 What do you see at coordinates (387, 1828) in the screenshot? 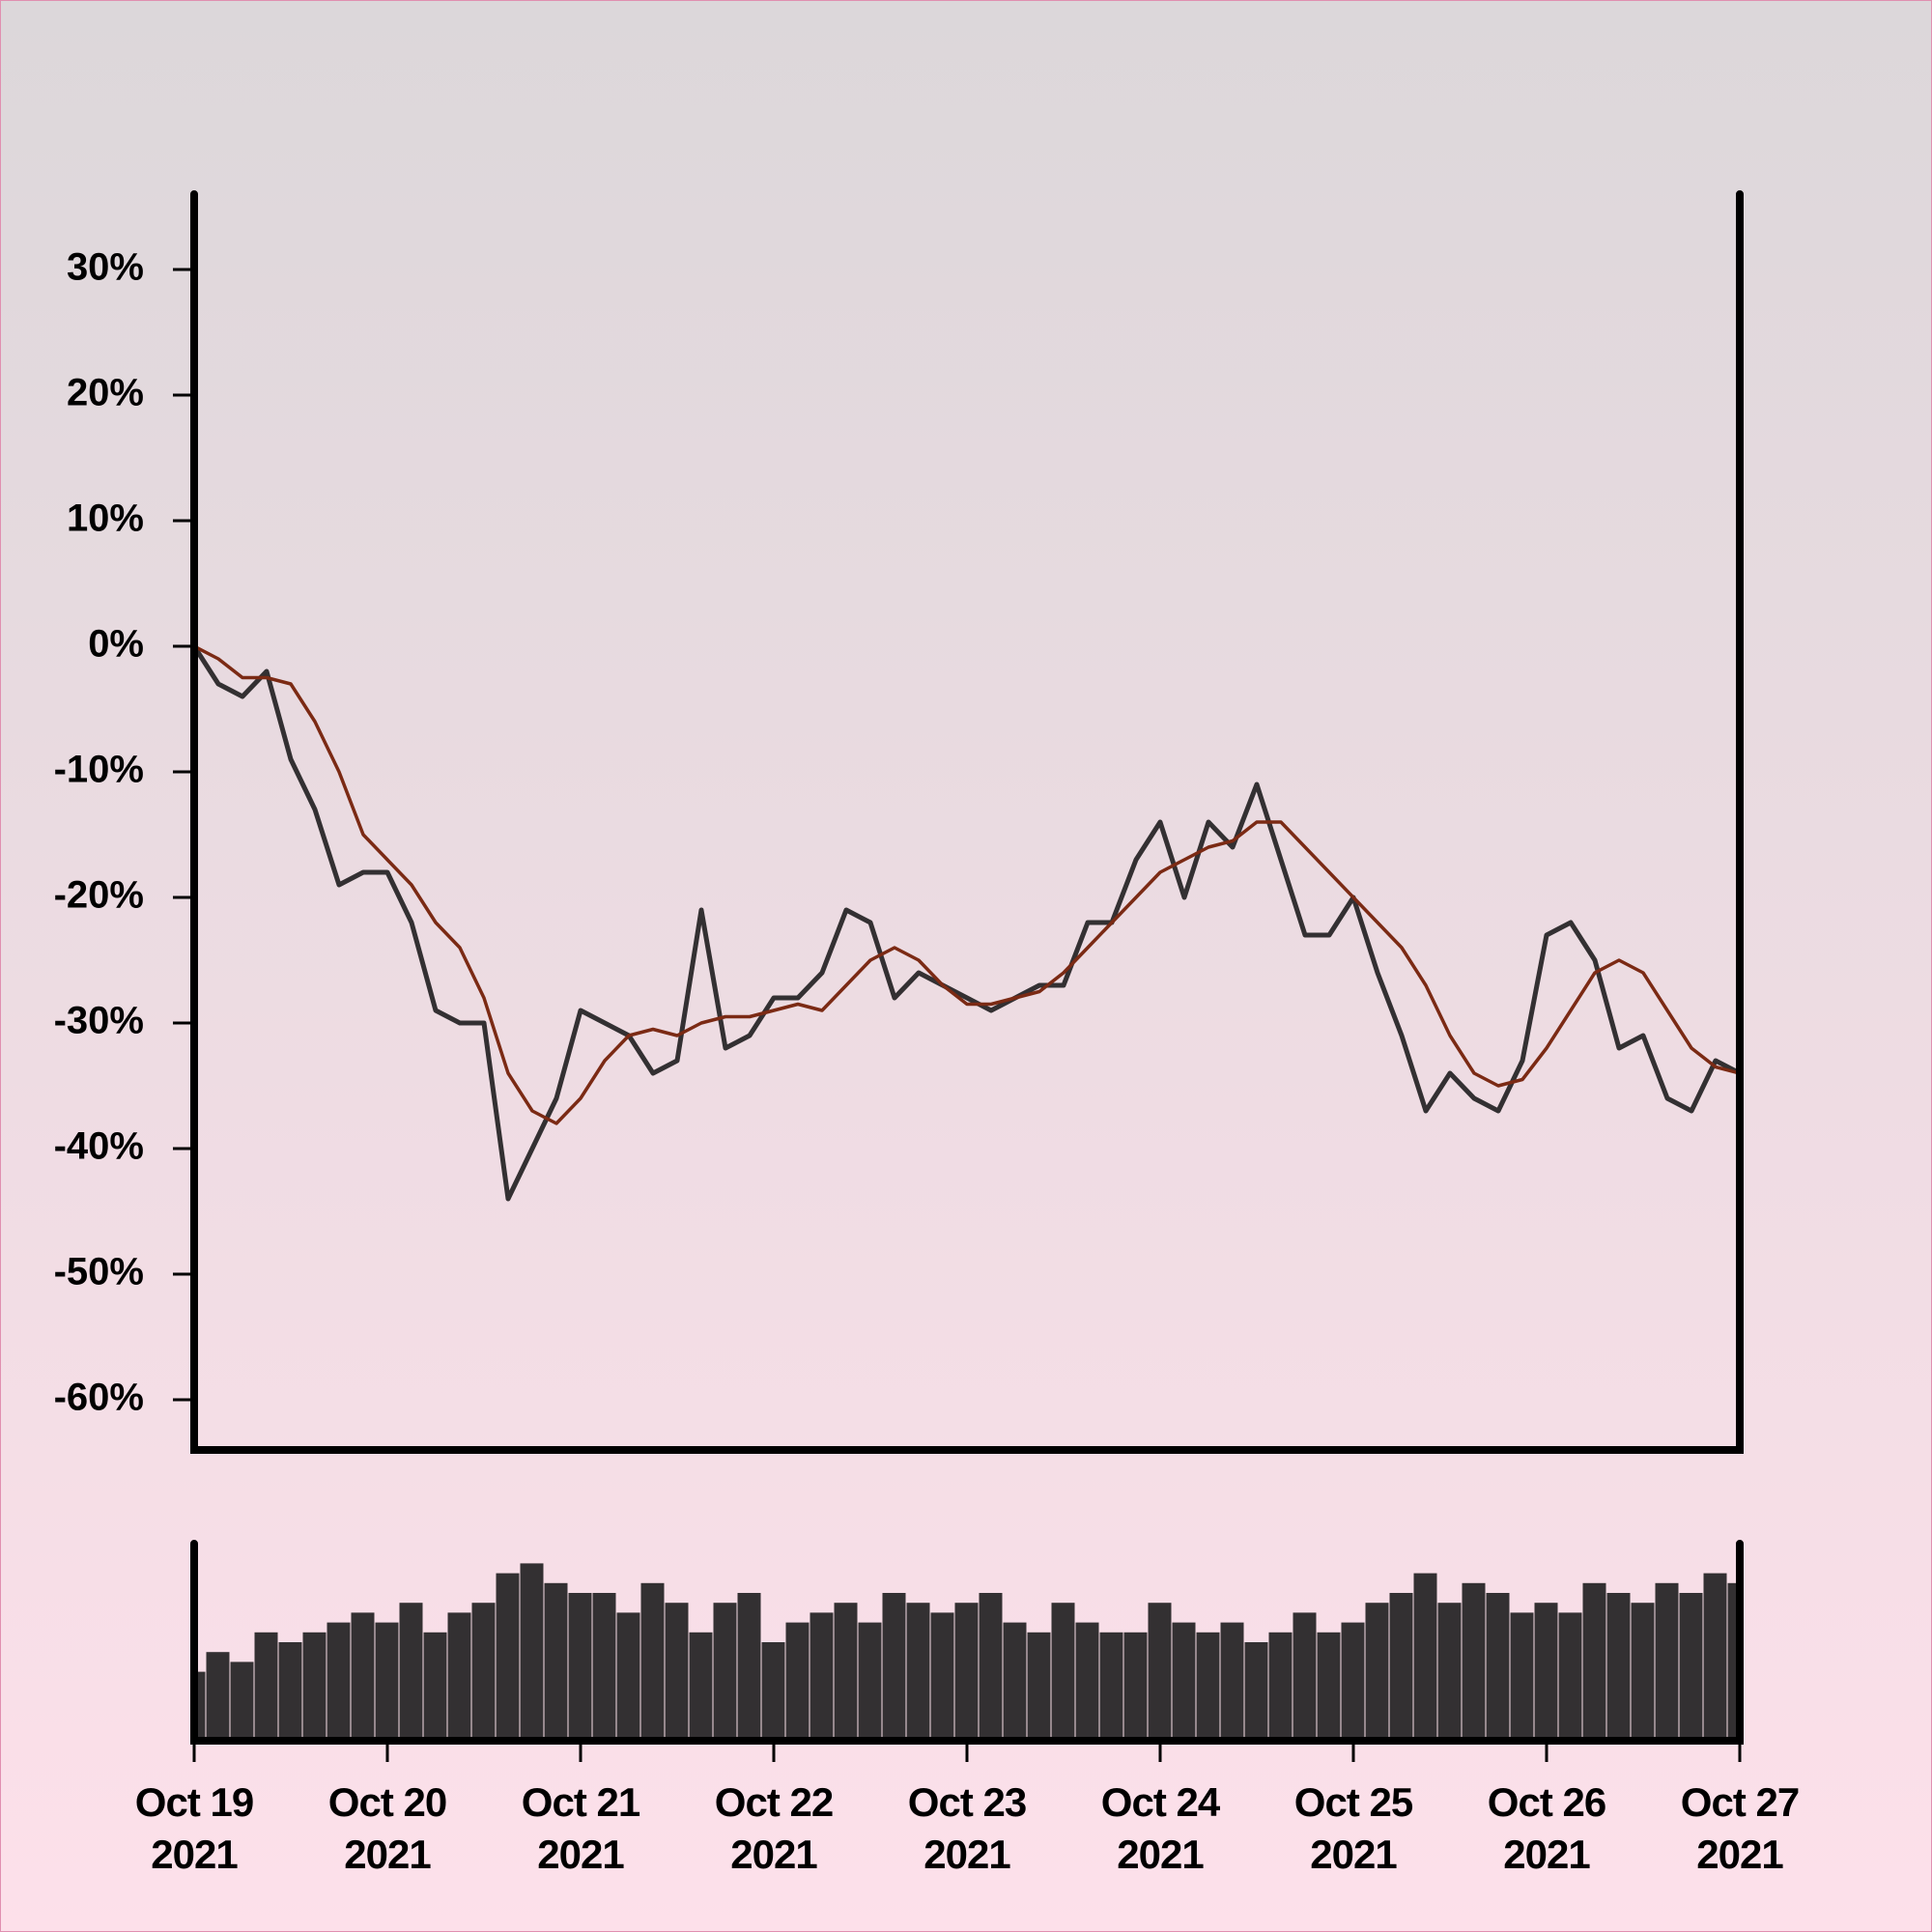
I see `x-tick-label: Oct 20 2021` at bounding box center [387, 1828].